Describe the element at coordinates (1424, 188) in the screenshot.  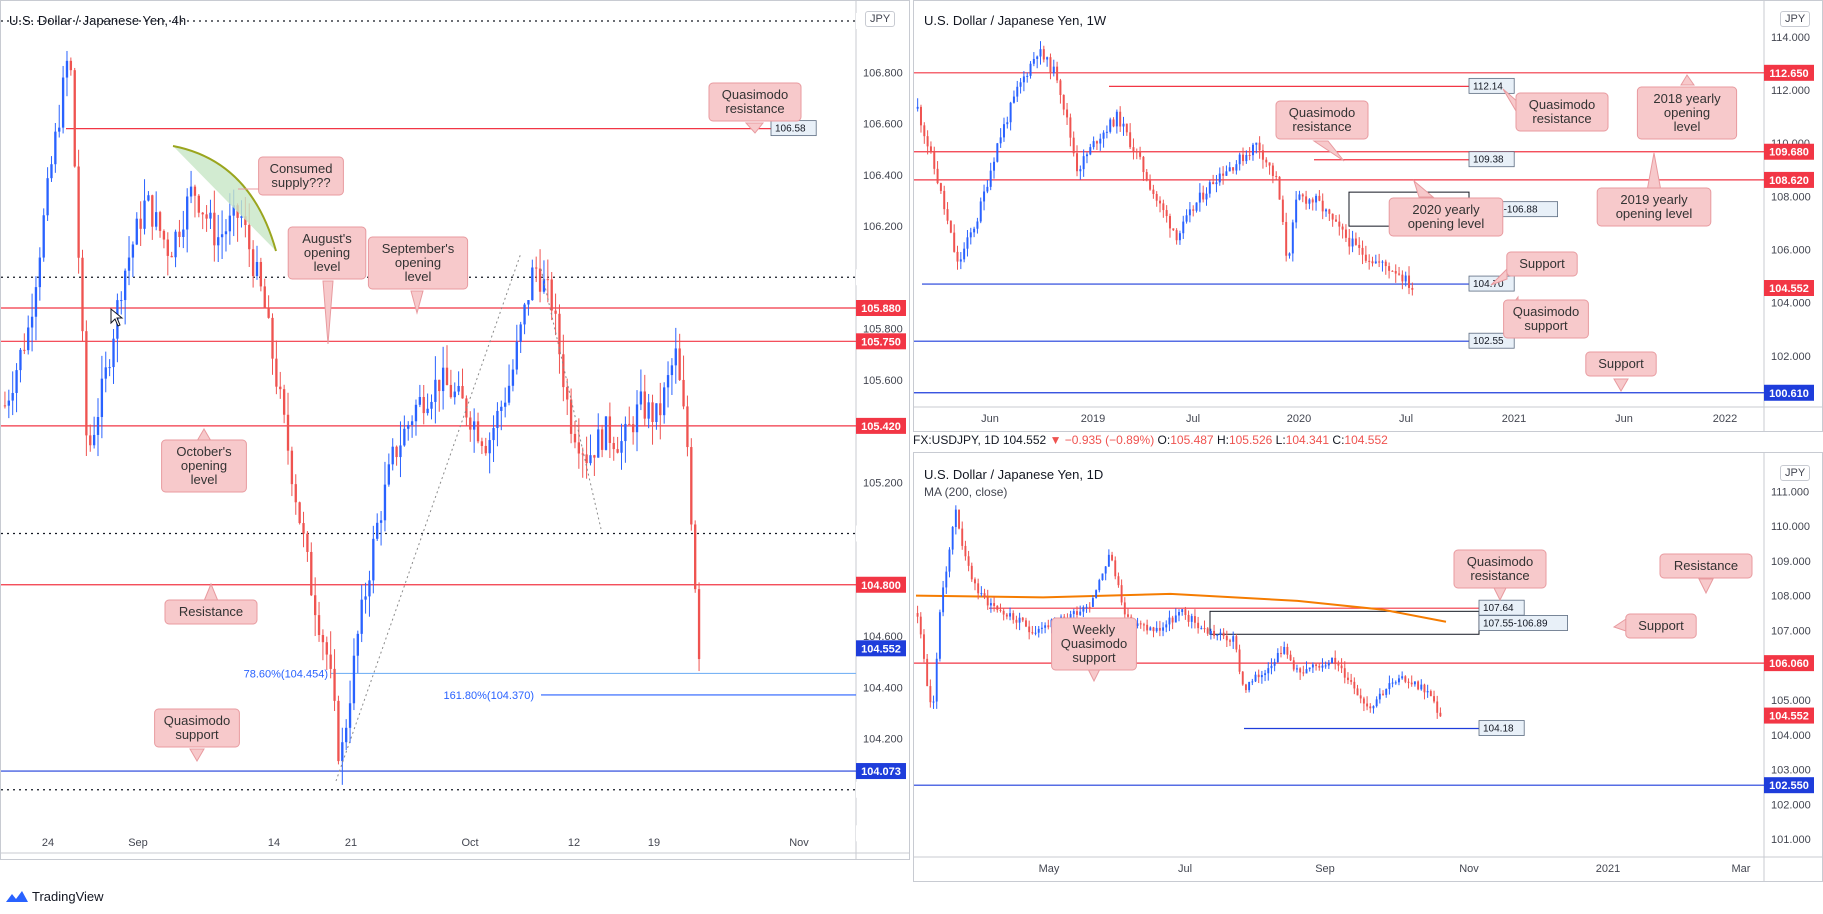
I see `annotation-2020-yearly-open-tail` at that location.